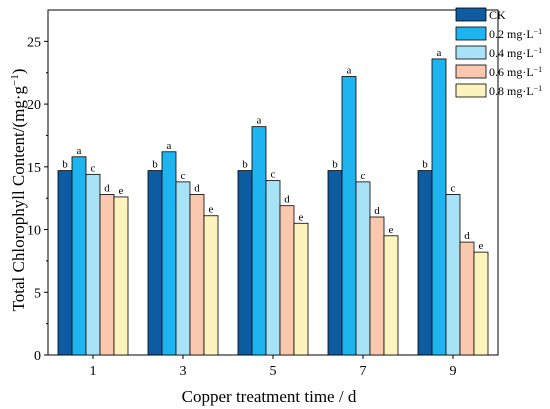 This screenshot has width=550, height=409. I want to click on y-tick-label: 20, so click(34, 105).